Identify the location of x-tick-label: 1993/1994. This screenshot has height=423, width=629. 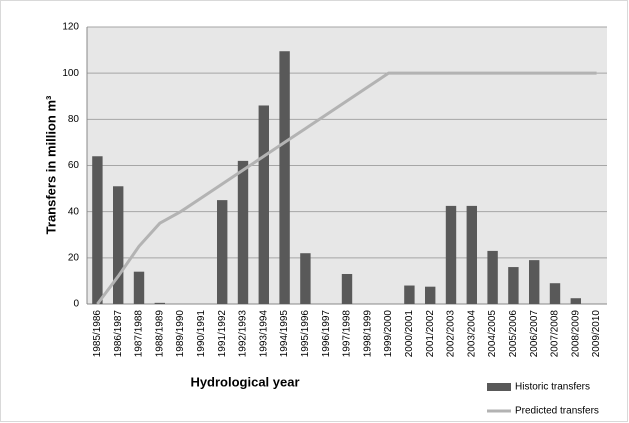
(263, 334).